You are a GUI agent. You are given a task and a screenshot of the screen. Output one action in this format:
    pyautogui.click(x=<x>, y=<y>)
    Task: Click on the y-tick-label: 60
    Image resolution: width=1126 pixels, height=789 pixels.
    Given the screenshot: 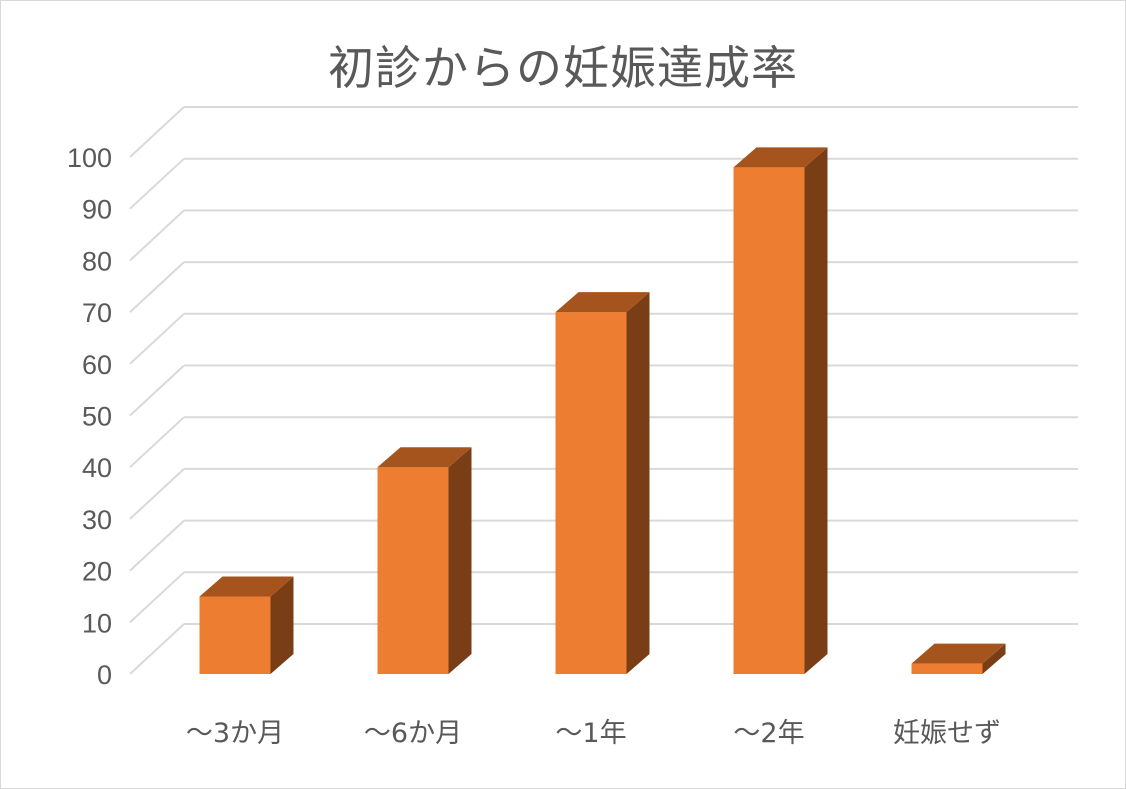 What is the action you would take?
    pyautogui.click(x=97, y=365)
    